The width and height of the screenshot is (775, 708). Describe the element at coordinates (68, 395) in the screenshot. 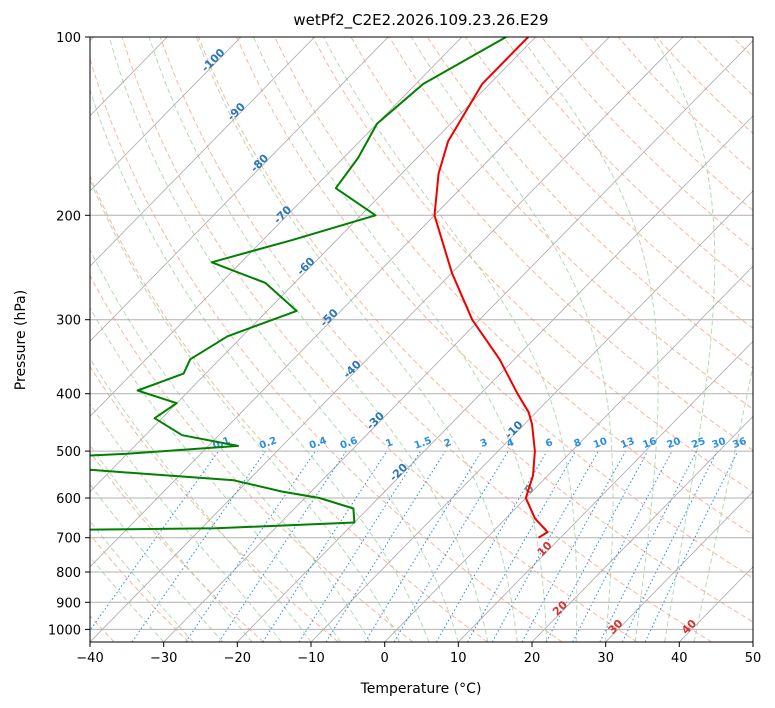

I see `y-tick-label: 400` at that location.